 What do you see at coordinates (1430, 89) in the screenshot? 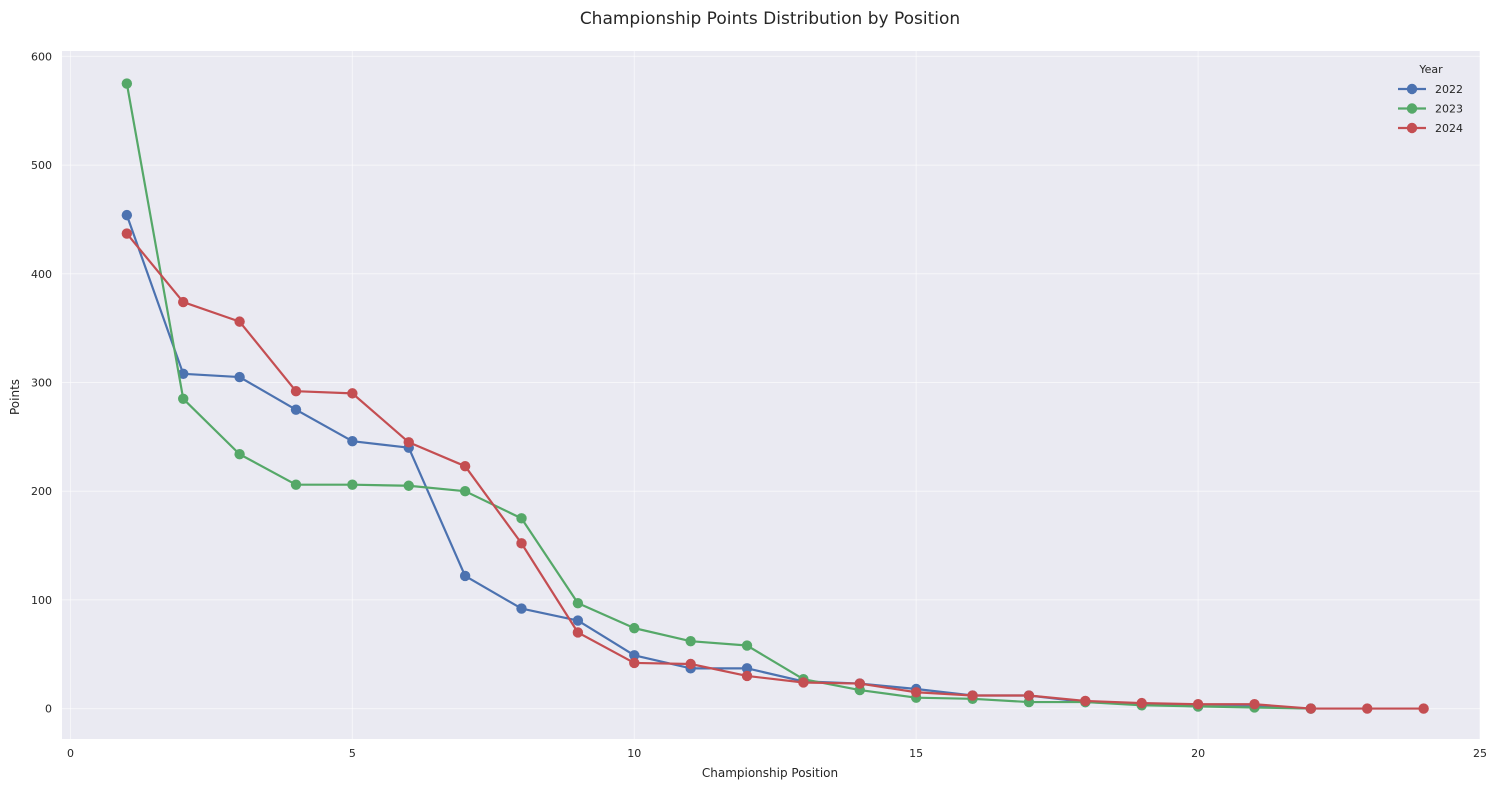
I see `legend-item: 2022` at bounding box center [1430, 89].